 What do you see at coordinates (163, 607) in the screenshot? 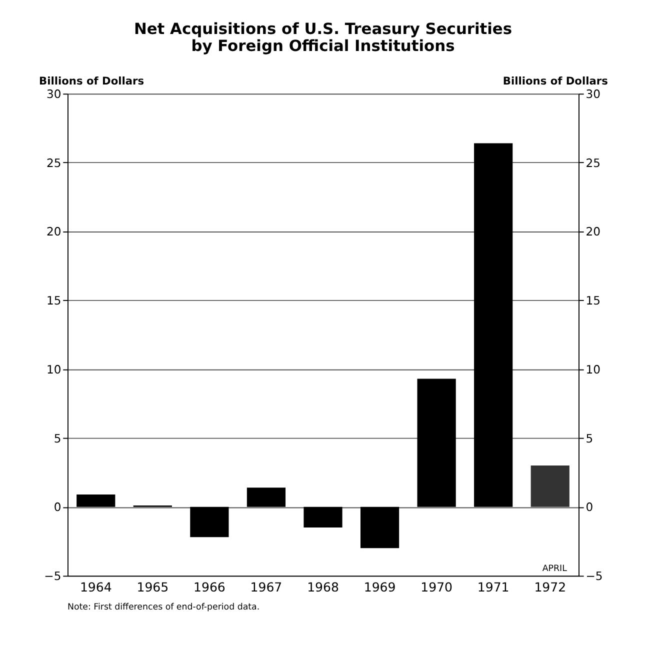
I see `text: Note: First differences of end-of-period data.` at bounding box center [163, 607].